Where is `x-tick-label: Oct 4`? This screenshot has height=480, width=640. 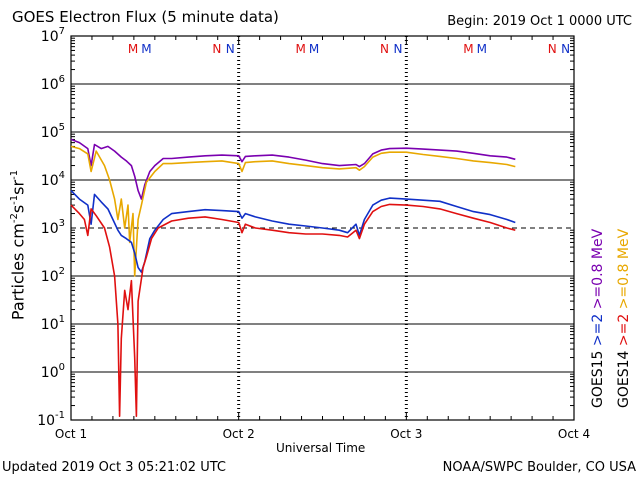
x-tick-label: Oct 4 is located at coordinates (574, 434).